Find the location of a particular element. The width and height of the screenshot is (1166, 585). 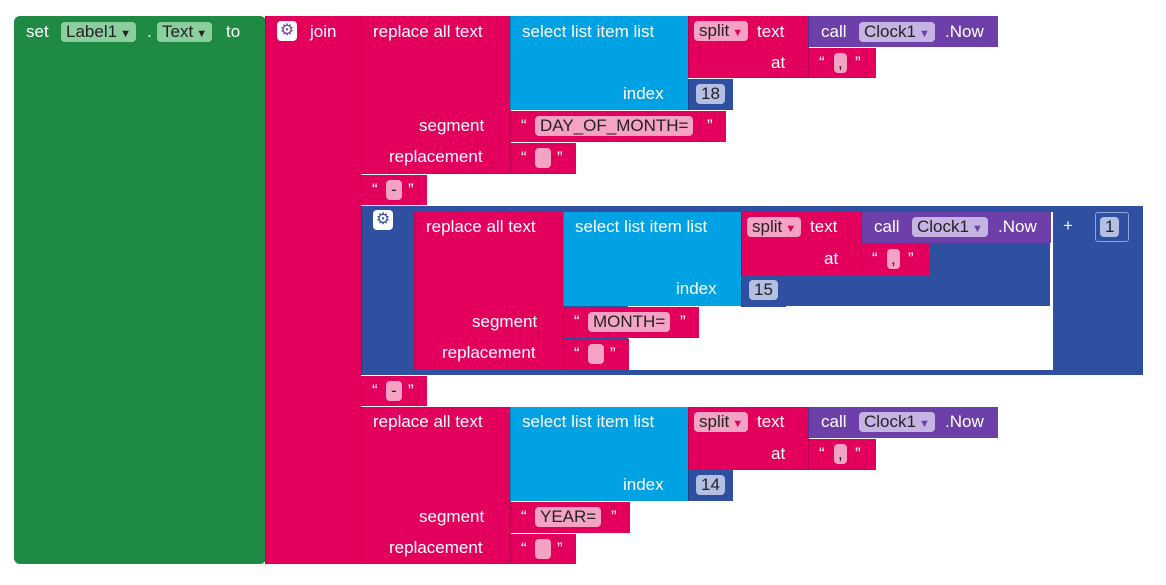

string-value: YEAR= is located at coordinates (568, 517).